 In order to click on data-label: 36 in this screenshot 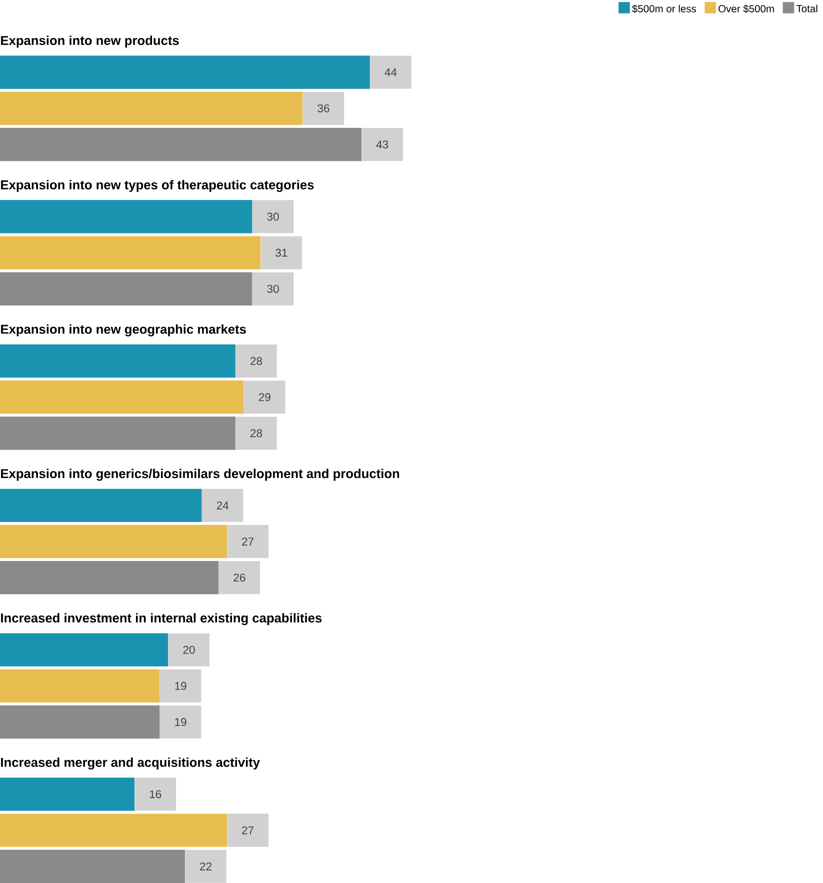, I will do `click(324, 108)`.